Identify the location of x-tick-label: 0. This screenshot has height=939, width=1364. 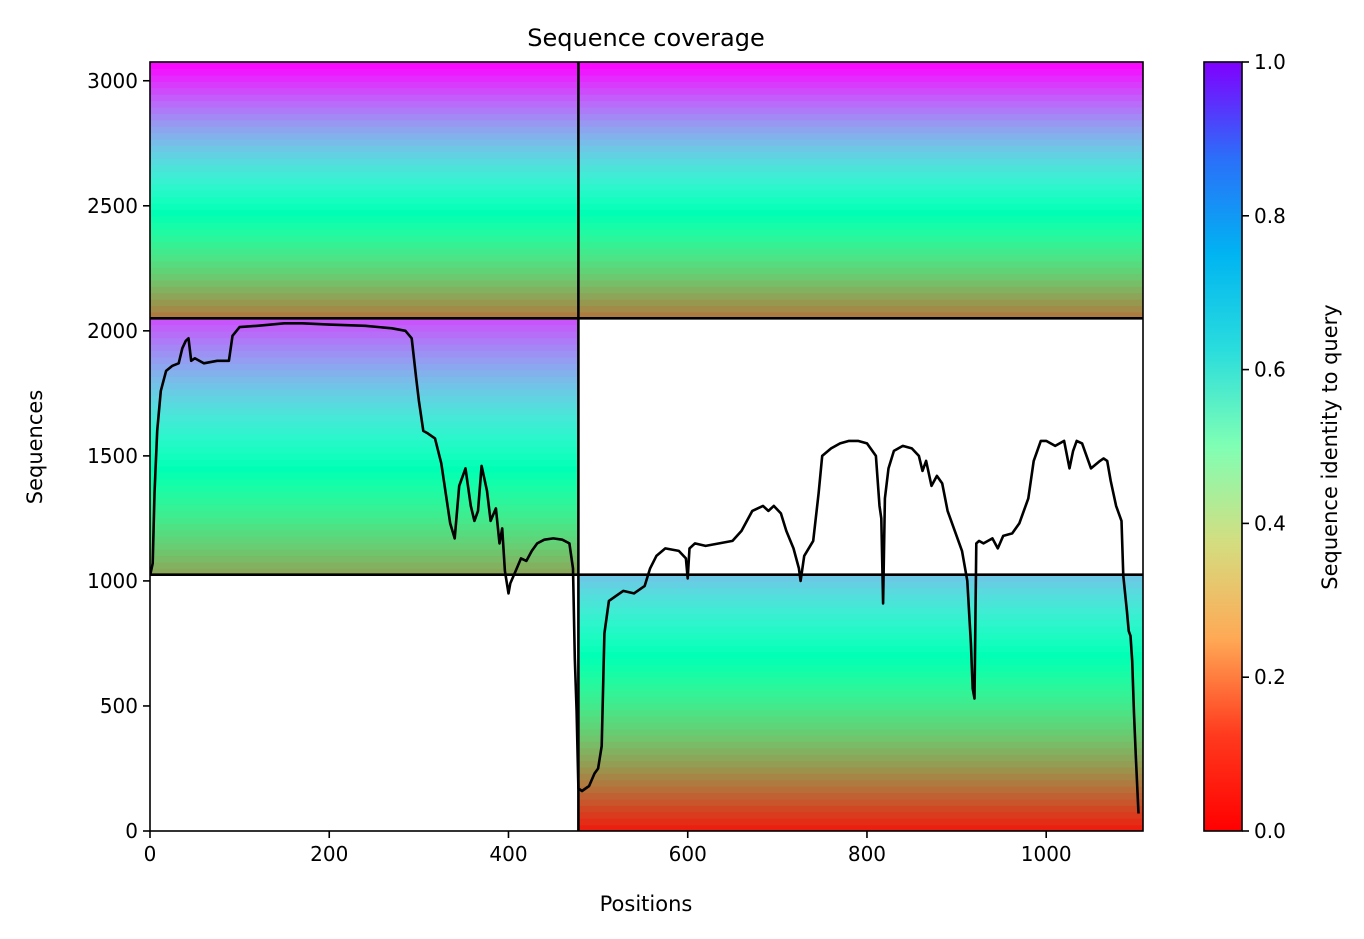
(150, 854).